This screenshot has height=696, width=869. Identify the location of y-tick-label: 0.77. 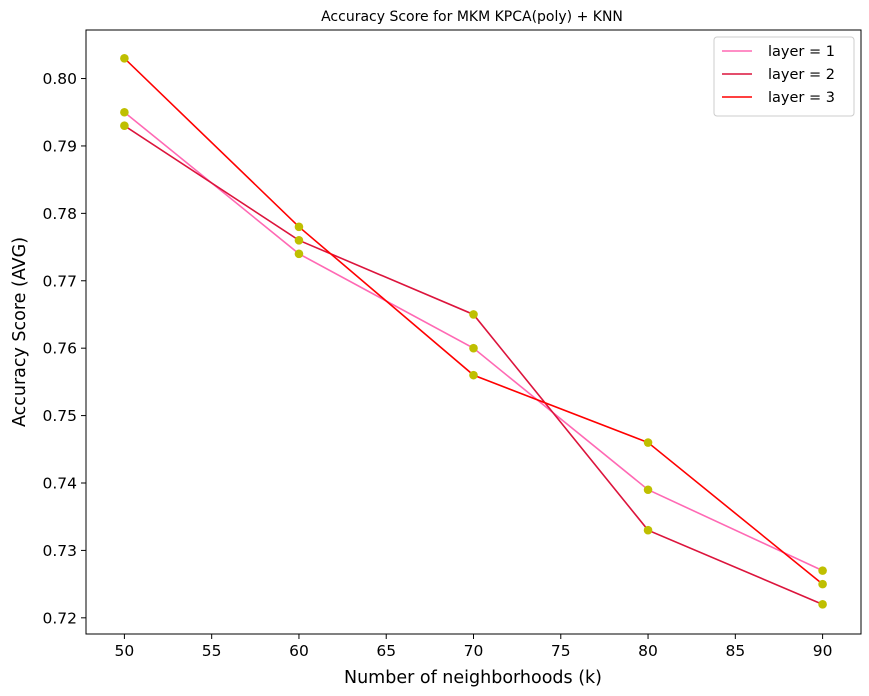
(59, 281).